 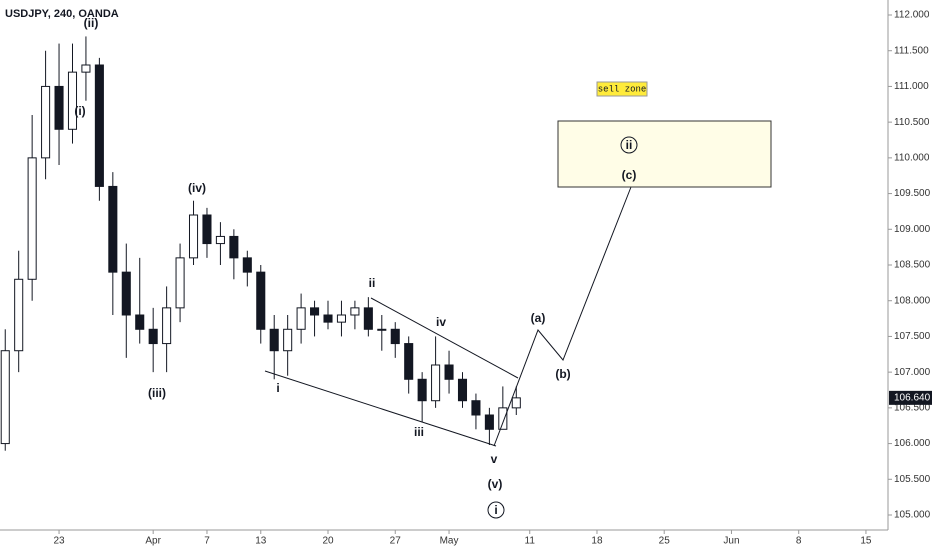 What do you see at coordinates (912, 300) in the screenshot?
I see `y-tick-label: 108.000` at bounding box center [912, 300].